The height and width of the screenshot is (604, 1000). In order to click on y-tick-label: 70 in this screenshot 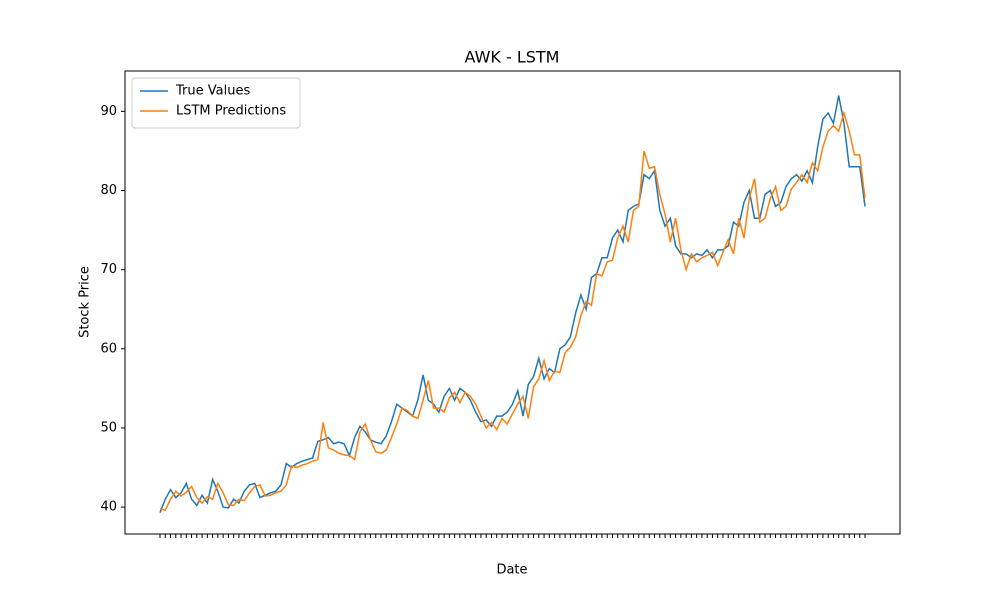, I will do `click(108, 269)`.